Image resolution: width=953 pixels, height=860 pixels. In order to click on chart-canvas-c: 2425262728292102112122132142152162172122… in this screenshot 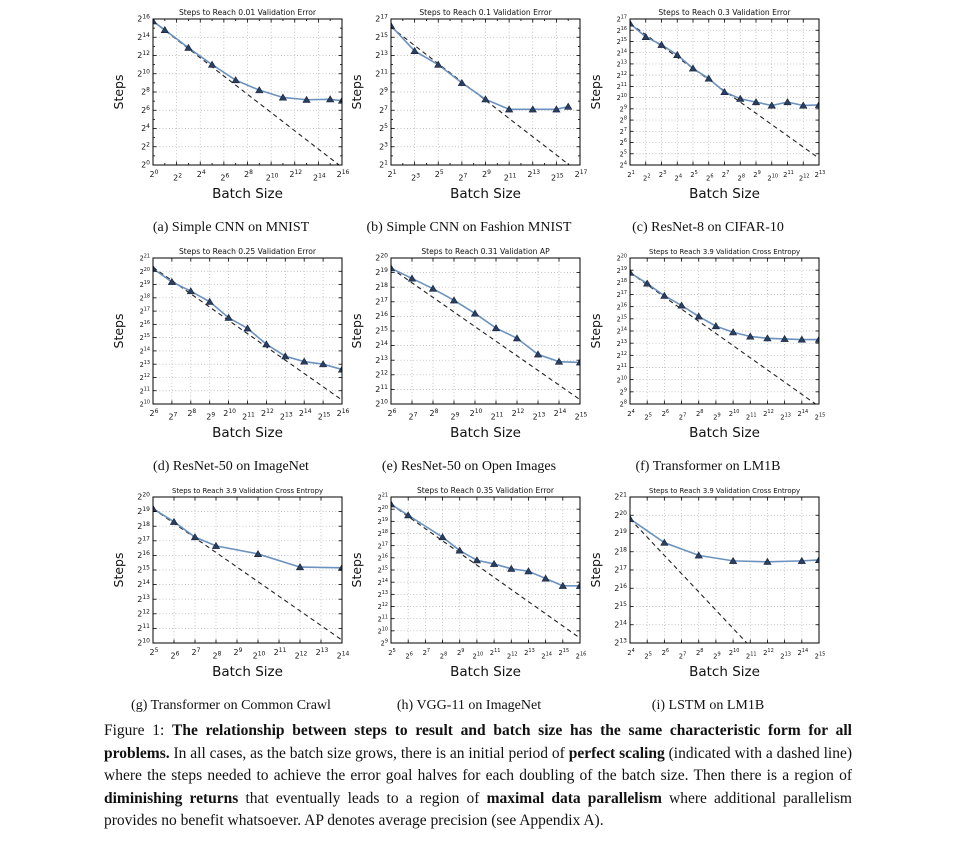, I will do `click(707, 105)`.